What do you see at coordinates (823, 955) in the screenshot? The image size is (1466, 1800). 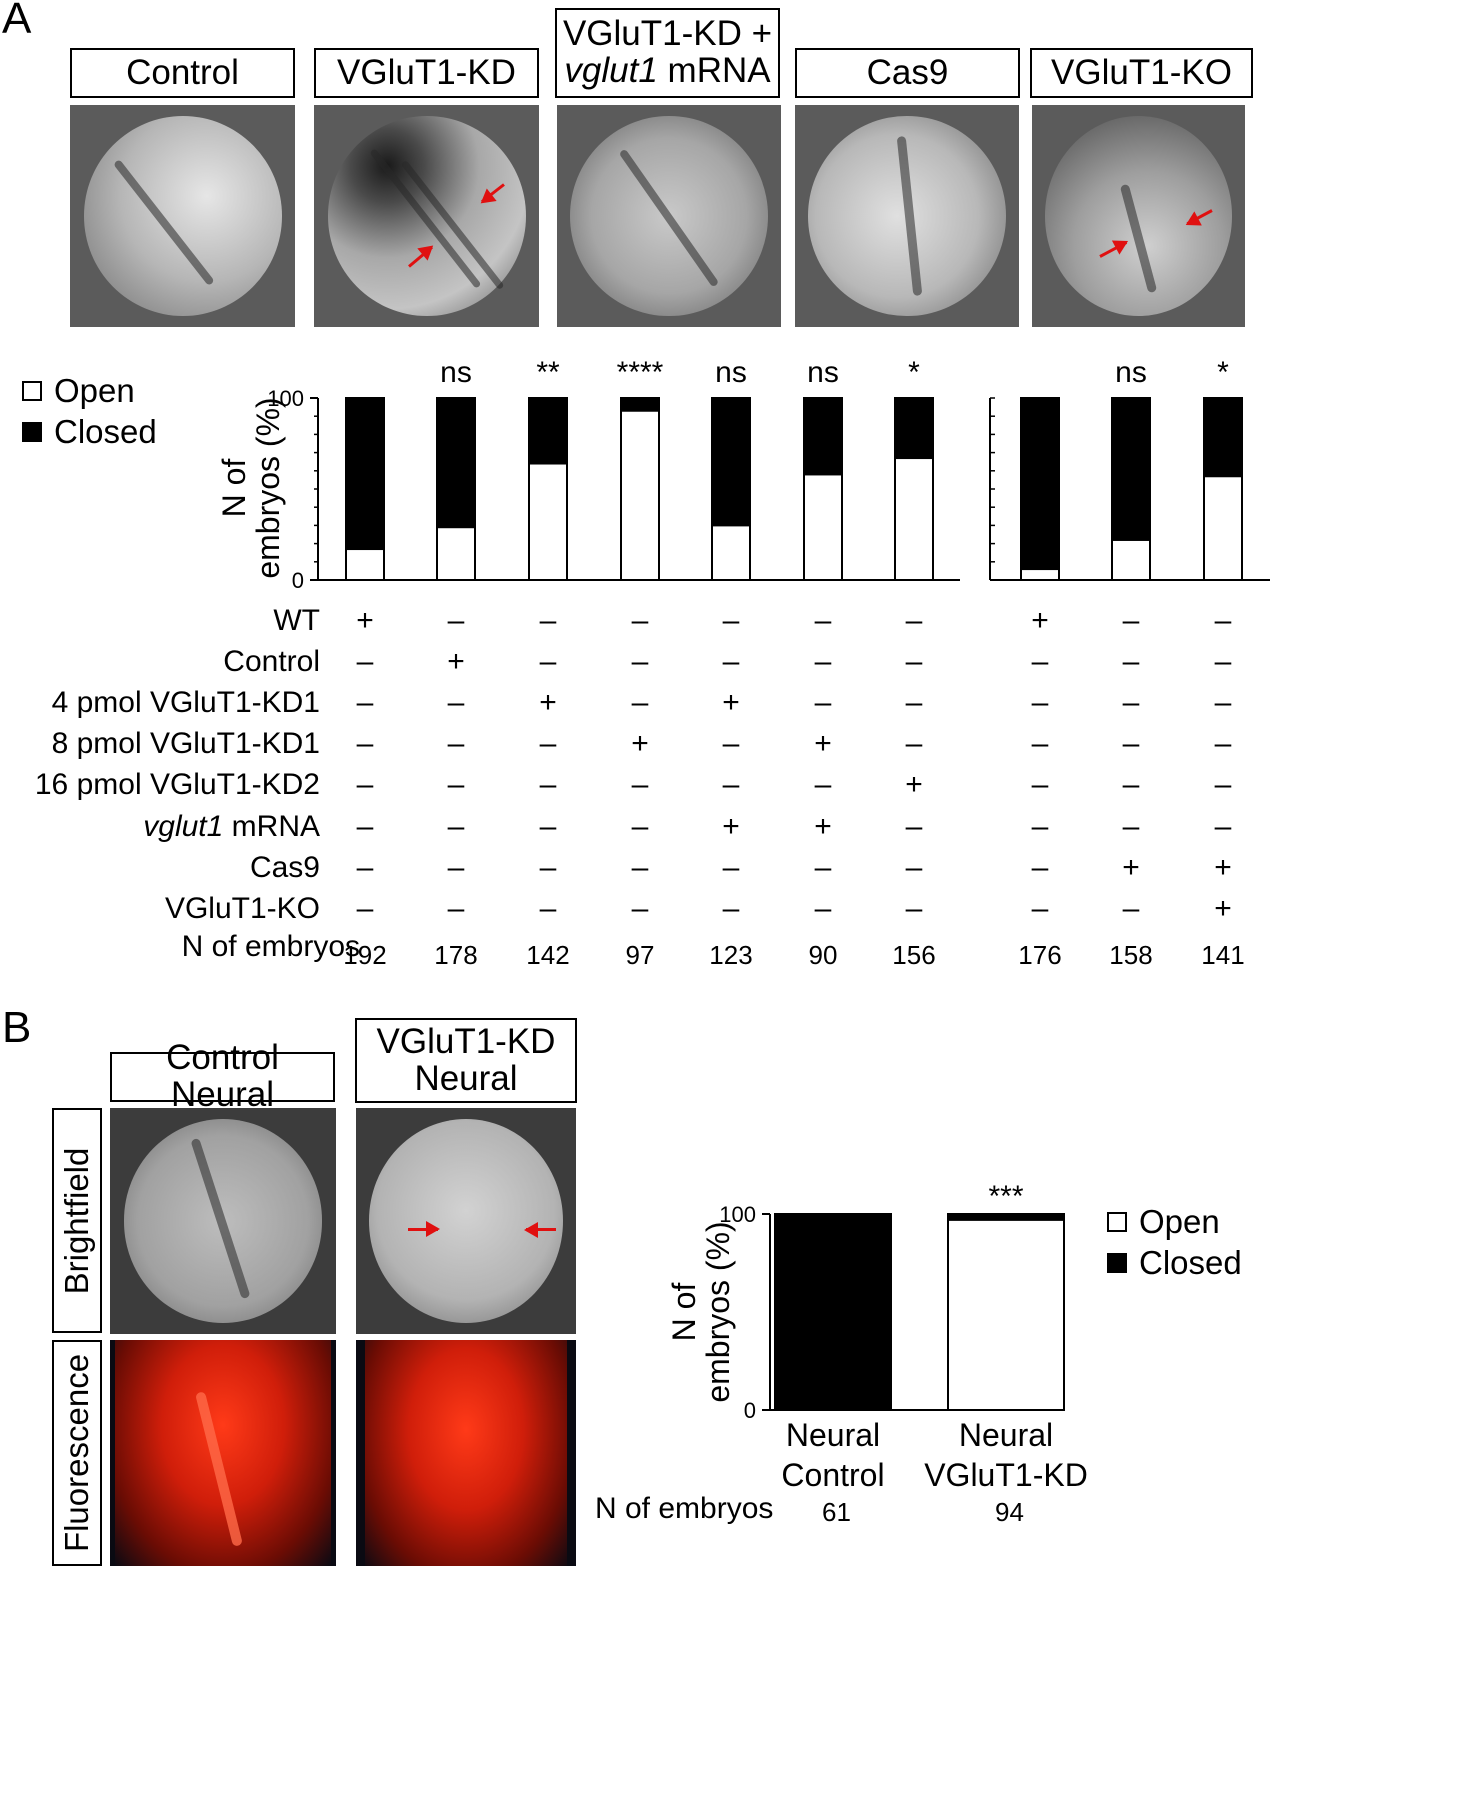 I see `n-embryos-value: 90` at bounding box center [823, 955].